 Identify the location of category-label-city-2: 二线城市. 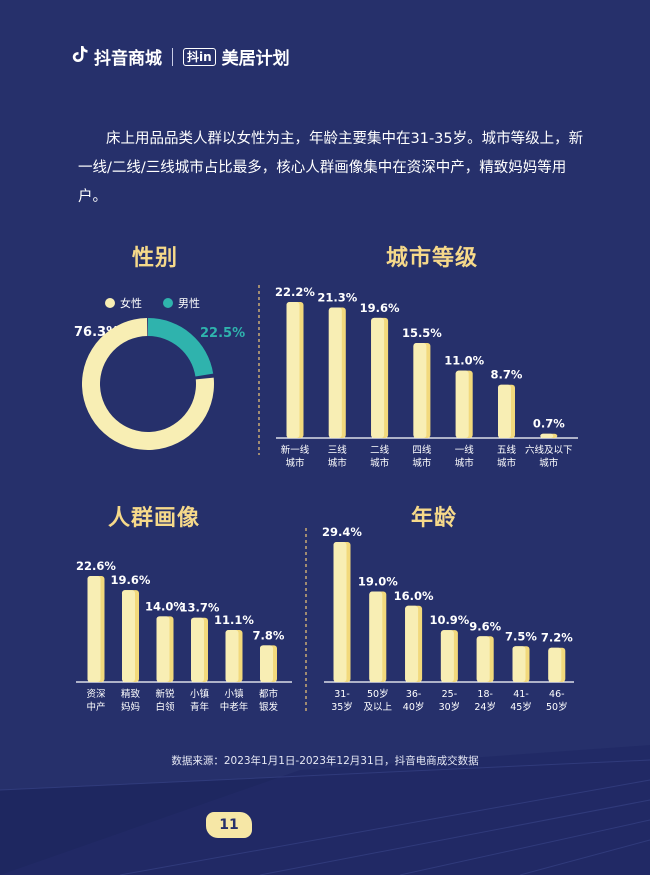
(380, 456).